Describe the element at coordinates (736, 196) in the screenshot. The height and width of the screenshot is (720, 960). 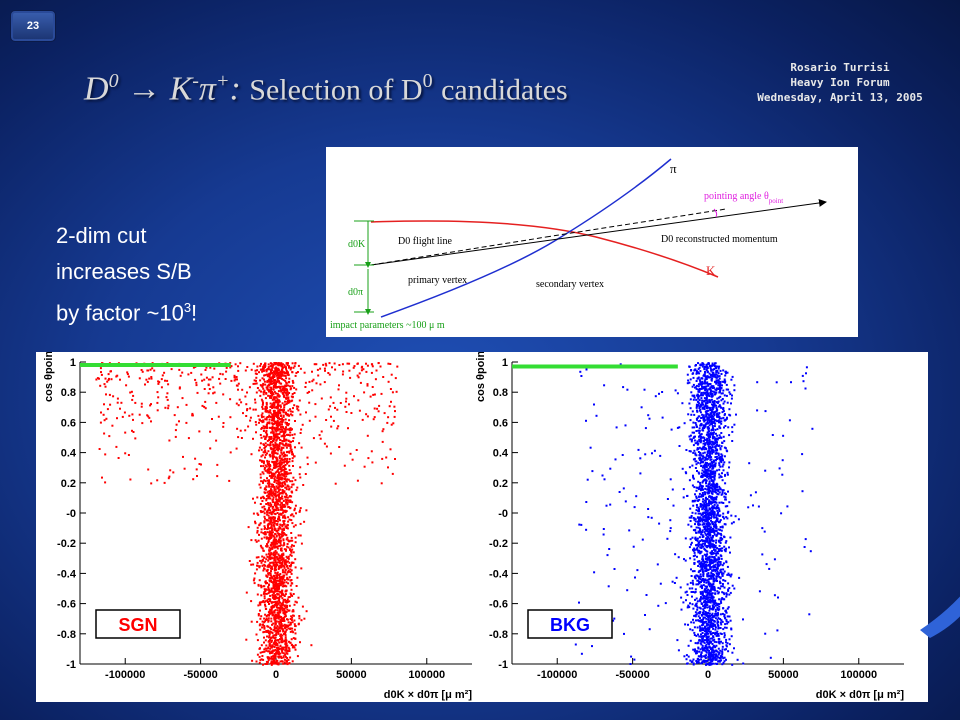
I see `pointing-angle-text: pointing angle θ` at that location.